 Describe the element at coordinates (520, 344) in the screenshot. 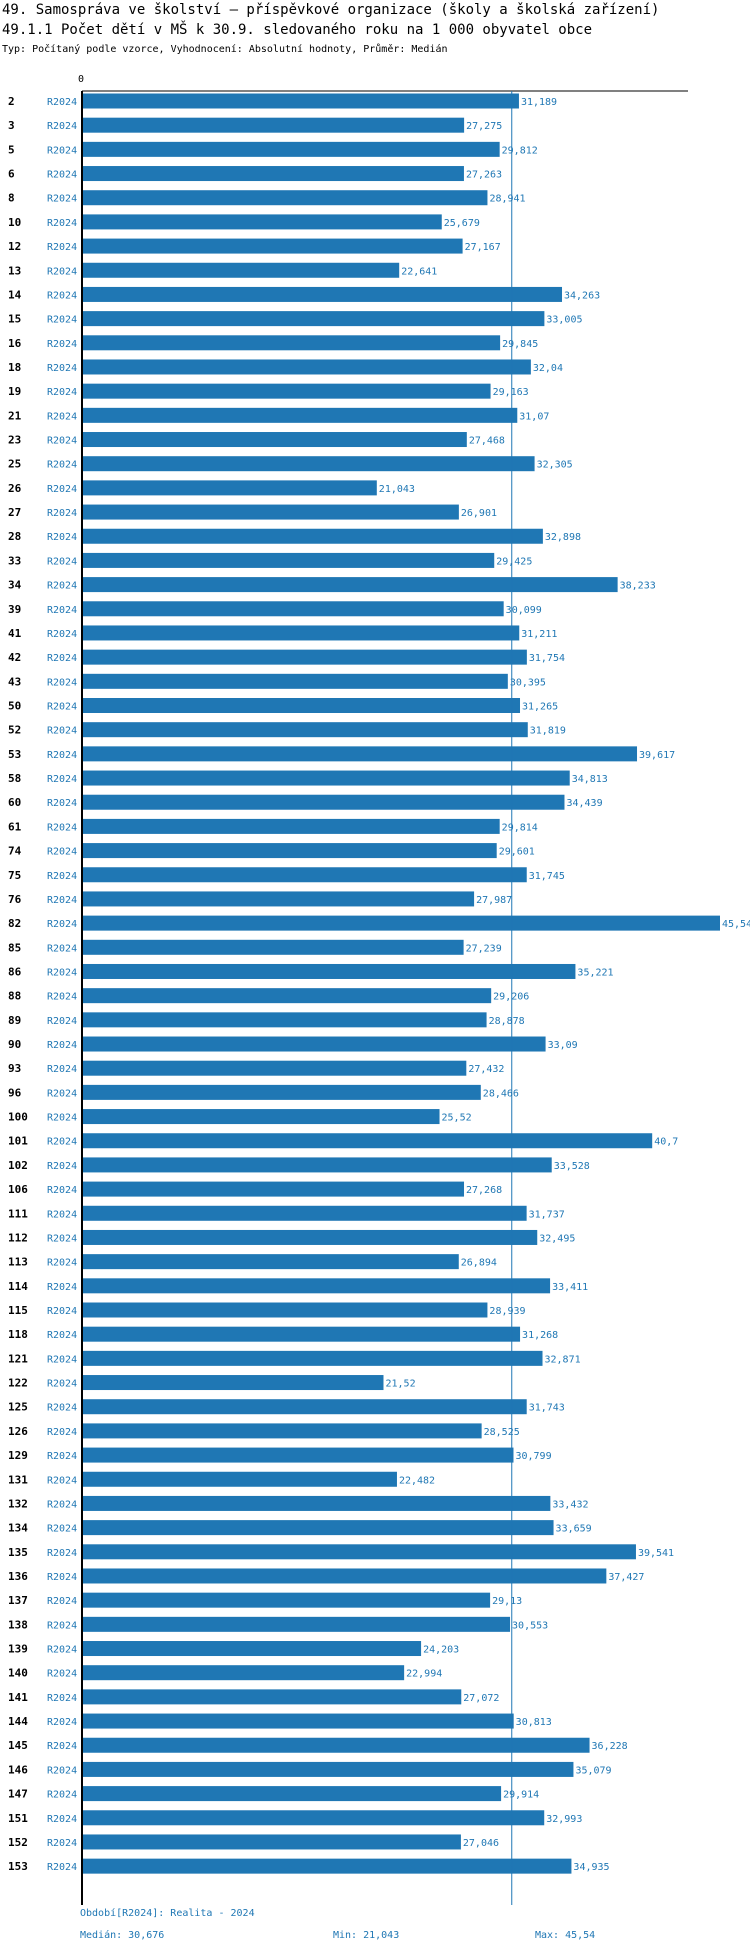

I see `value-label: 29,845` at that location.